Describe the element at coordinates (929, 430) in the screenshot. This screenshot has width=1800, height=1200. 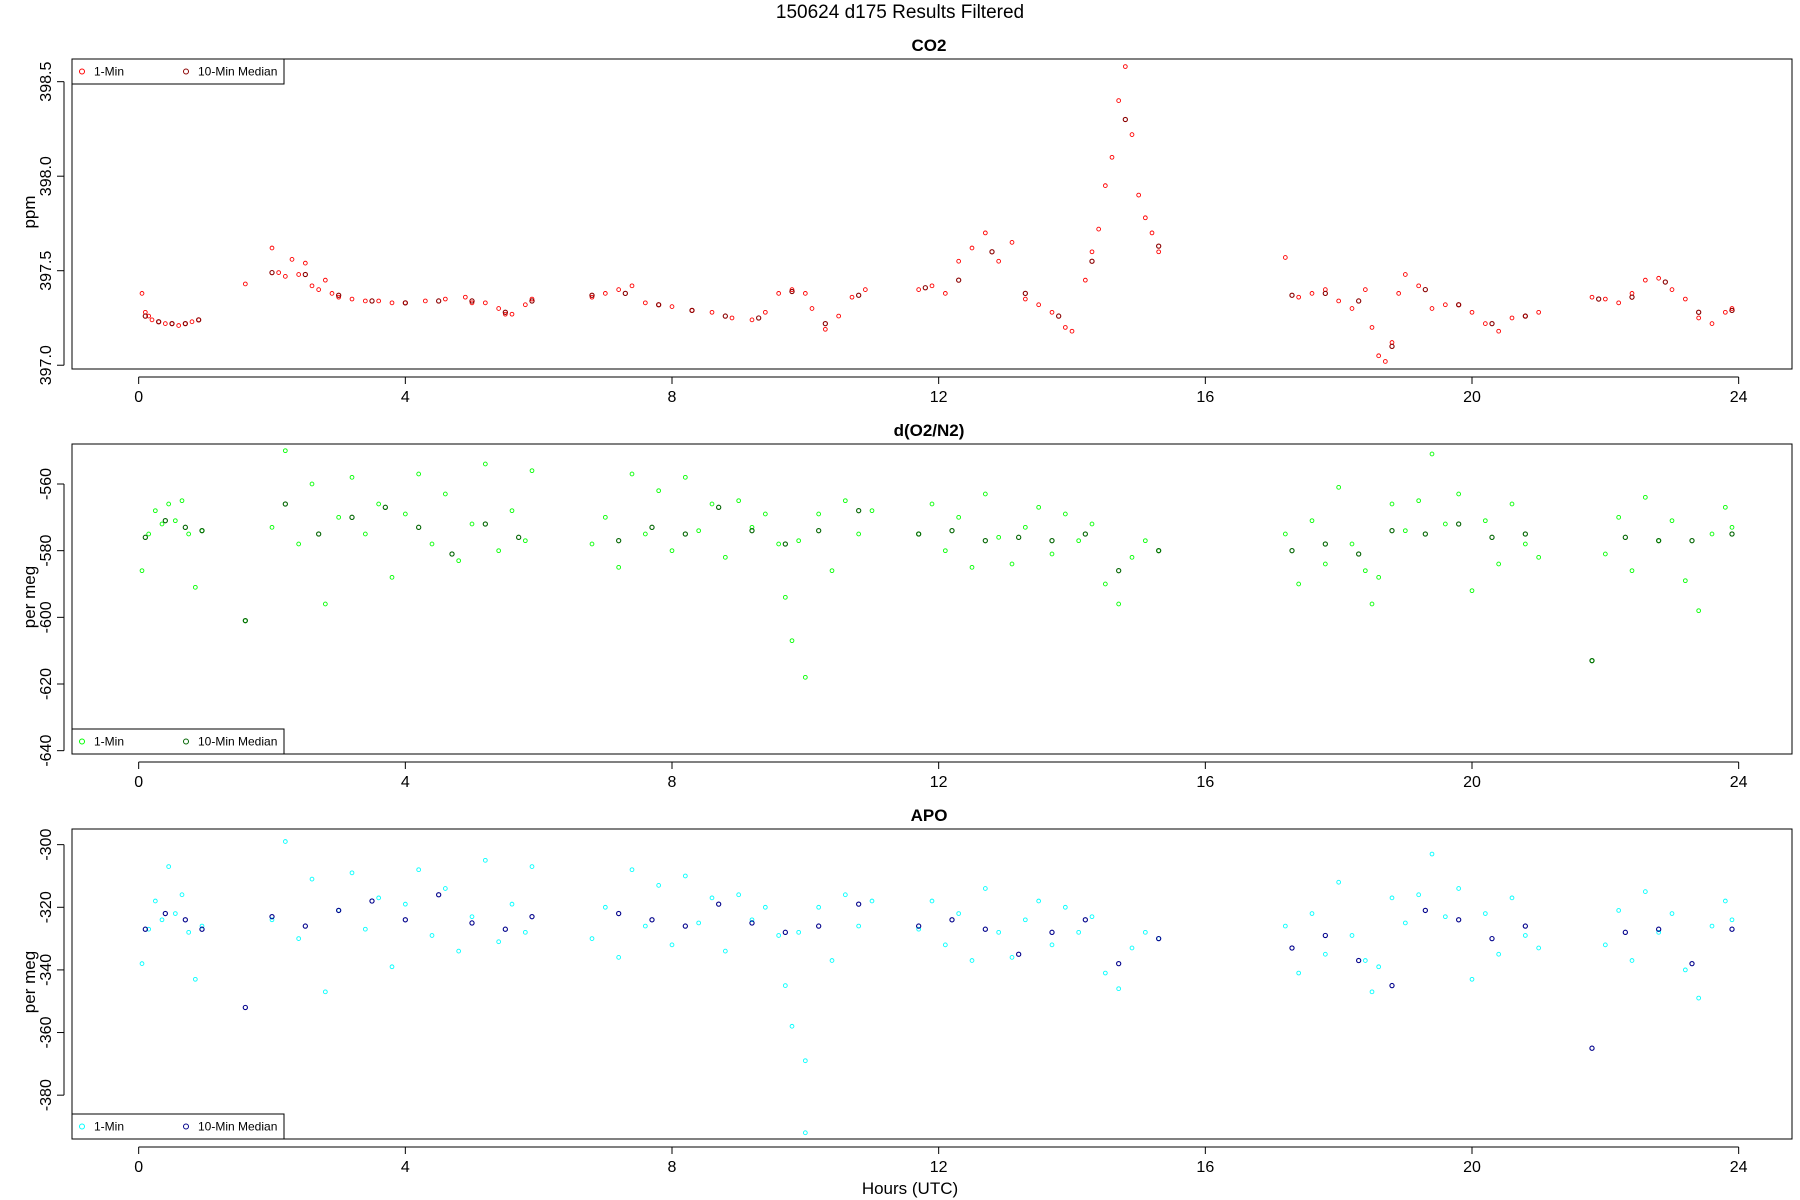
I see `panel-o2n2-title: d(O2/N2)` at that location.